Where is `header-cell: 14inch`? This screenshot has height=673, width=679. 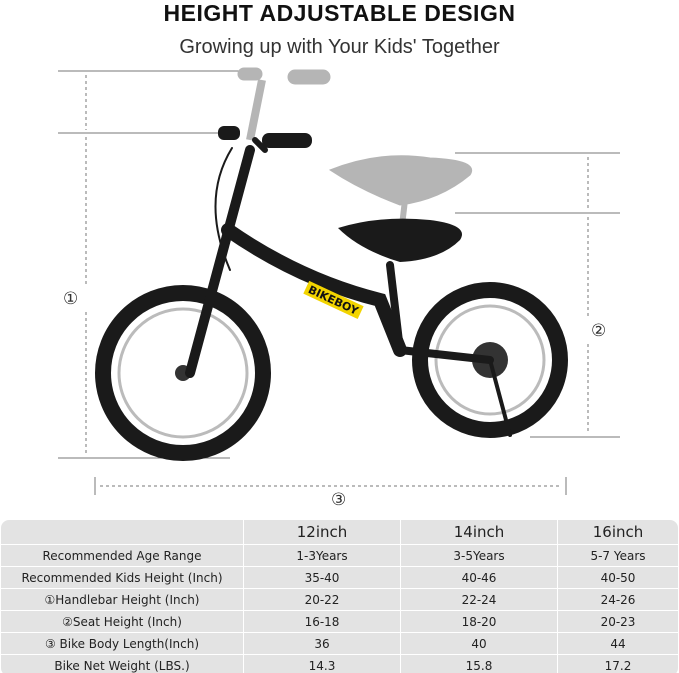
header-cell: 14inch is located at coordinates (479, 532).